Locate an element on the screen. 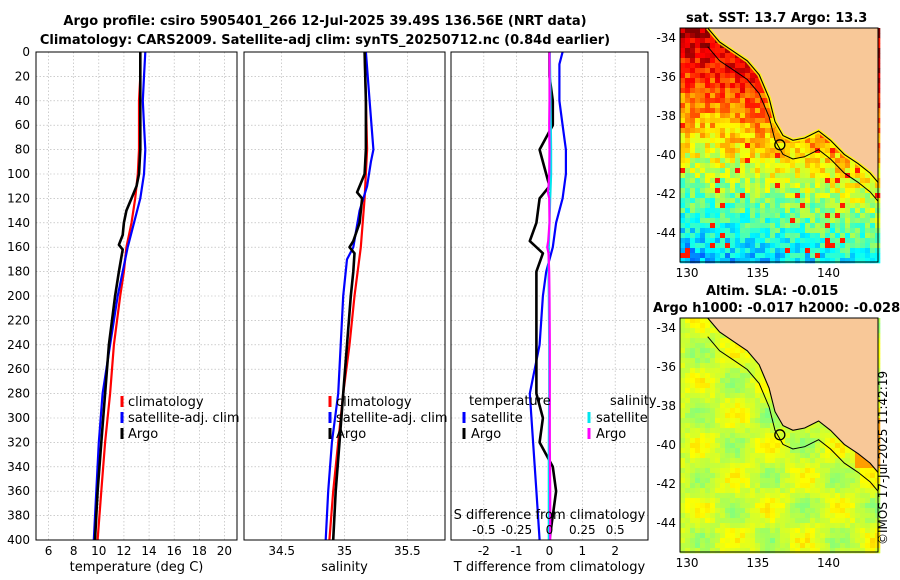 Image resolution: width=900 pixels, height=580 pixels. map-y-tick-label: -42 is located at coordinates (666, 484).